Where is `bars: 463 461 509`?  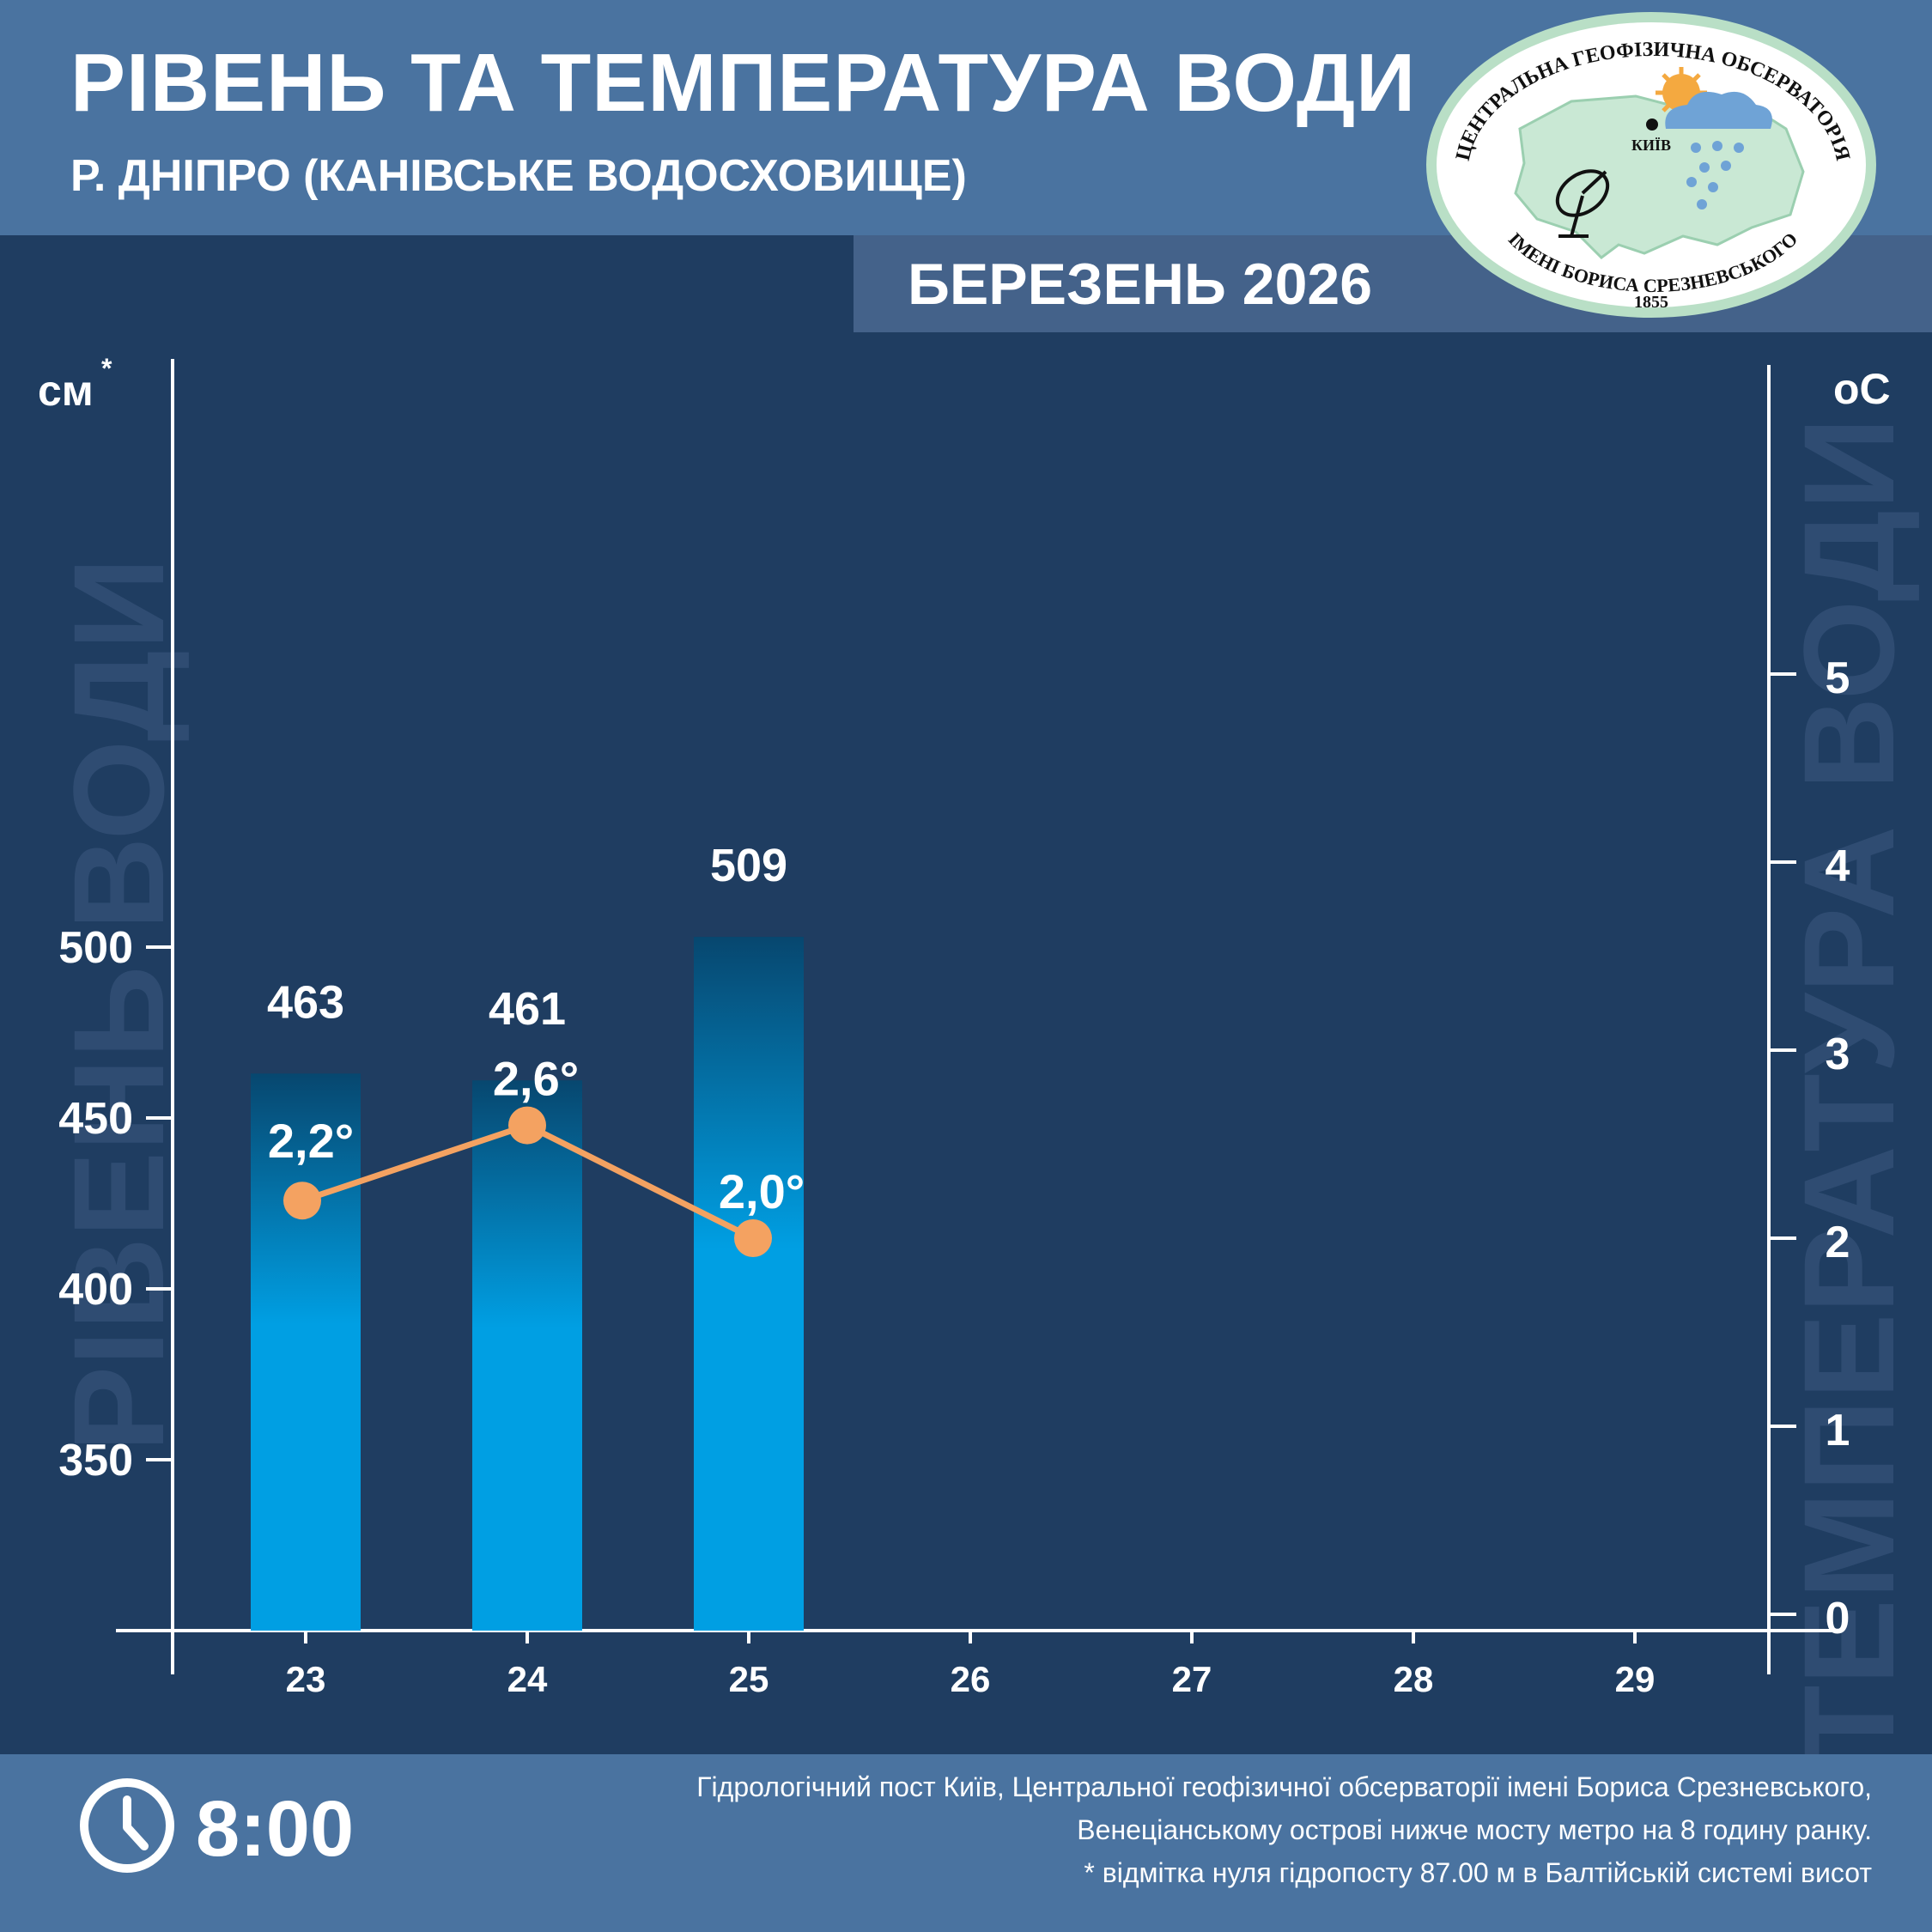
bars: 463 461 509 is located at coordinates (527, 1235).